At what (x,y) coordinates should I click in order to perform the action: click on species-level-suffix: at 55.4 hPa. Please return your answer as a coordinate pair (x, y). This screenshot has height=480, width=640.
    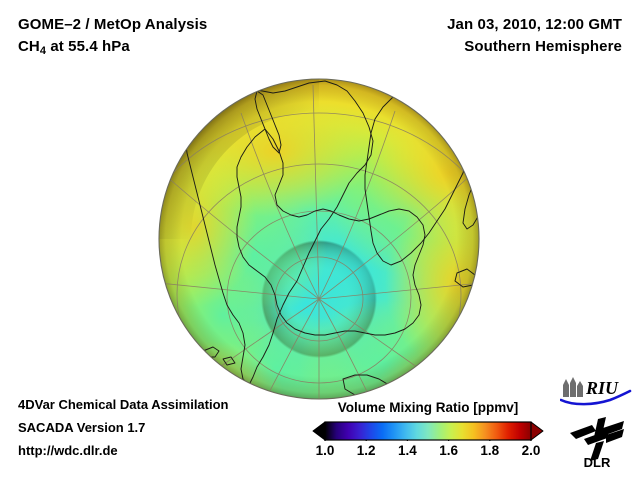
    Looking at the image, I should click on (88, 46).